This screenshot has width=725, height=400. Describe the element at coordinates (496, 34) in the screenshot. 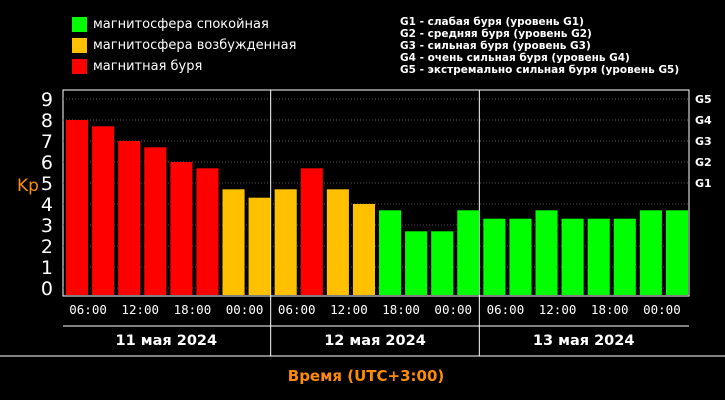

I see `g-scale-line-g2: G2 - средняя буря (уровень G2)` at that location.